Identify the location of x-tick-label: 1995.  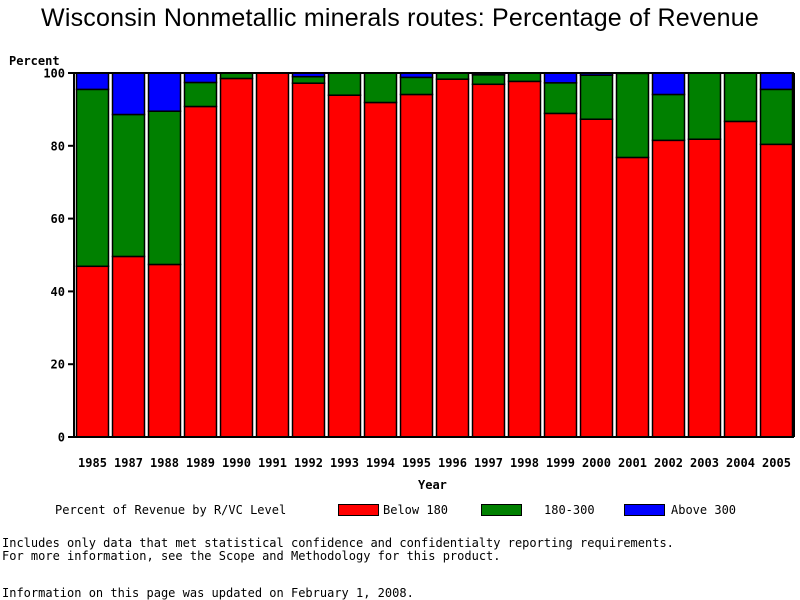
(416, 463).